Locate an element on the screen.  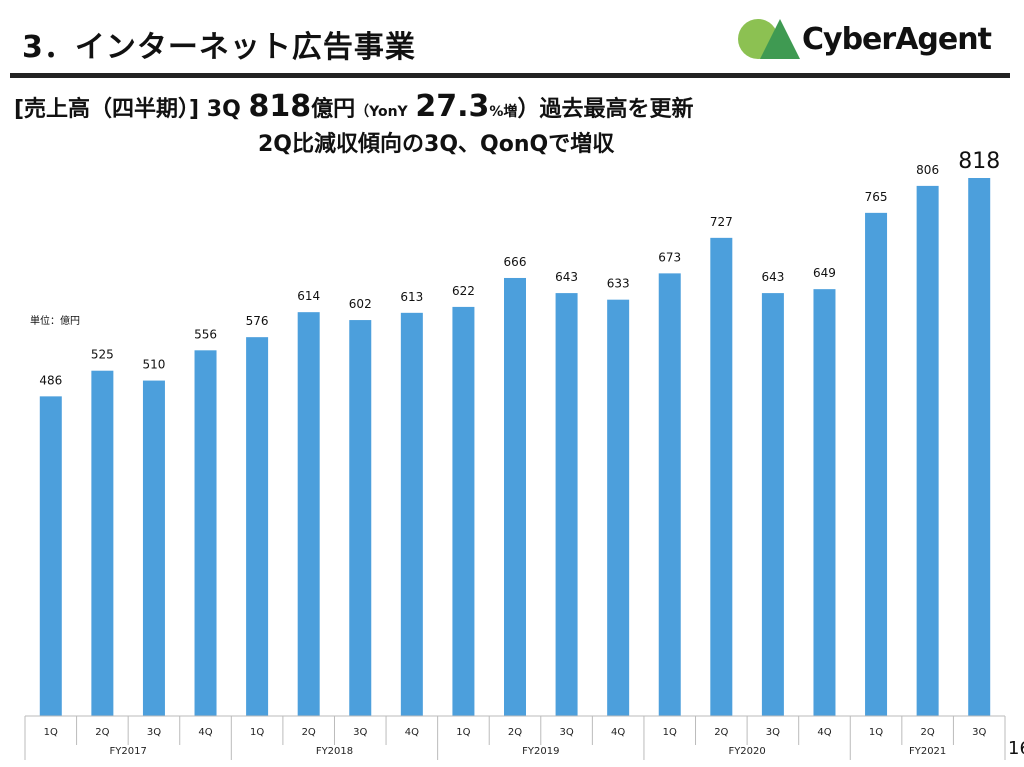
data-label: 576 is located at coordinates (257, 321).